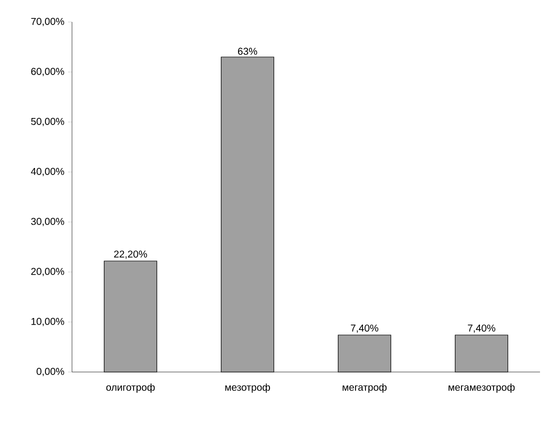  What do you see at coordinates (47, 72) in the screenshot?
I see `y-tick-label: 60,00%` at bounding box center [47, 72].